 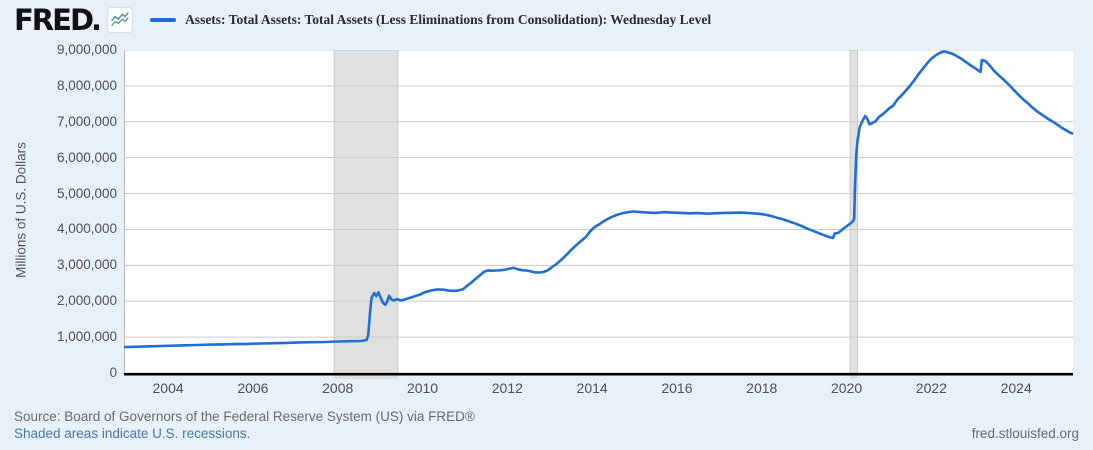 I want to click on x-tick-label: 2022, so click(x=931, y=388).